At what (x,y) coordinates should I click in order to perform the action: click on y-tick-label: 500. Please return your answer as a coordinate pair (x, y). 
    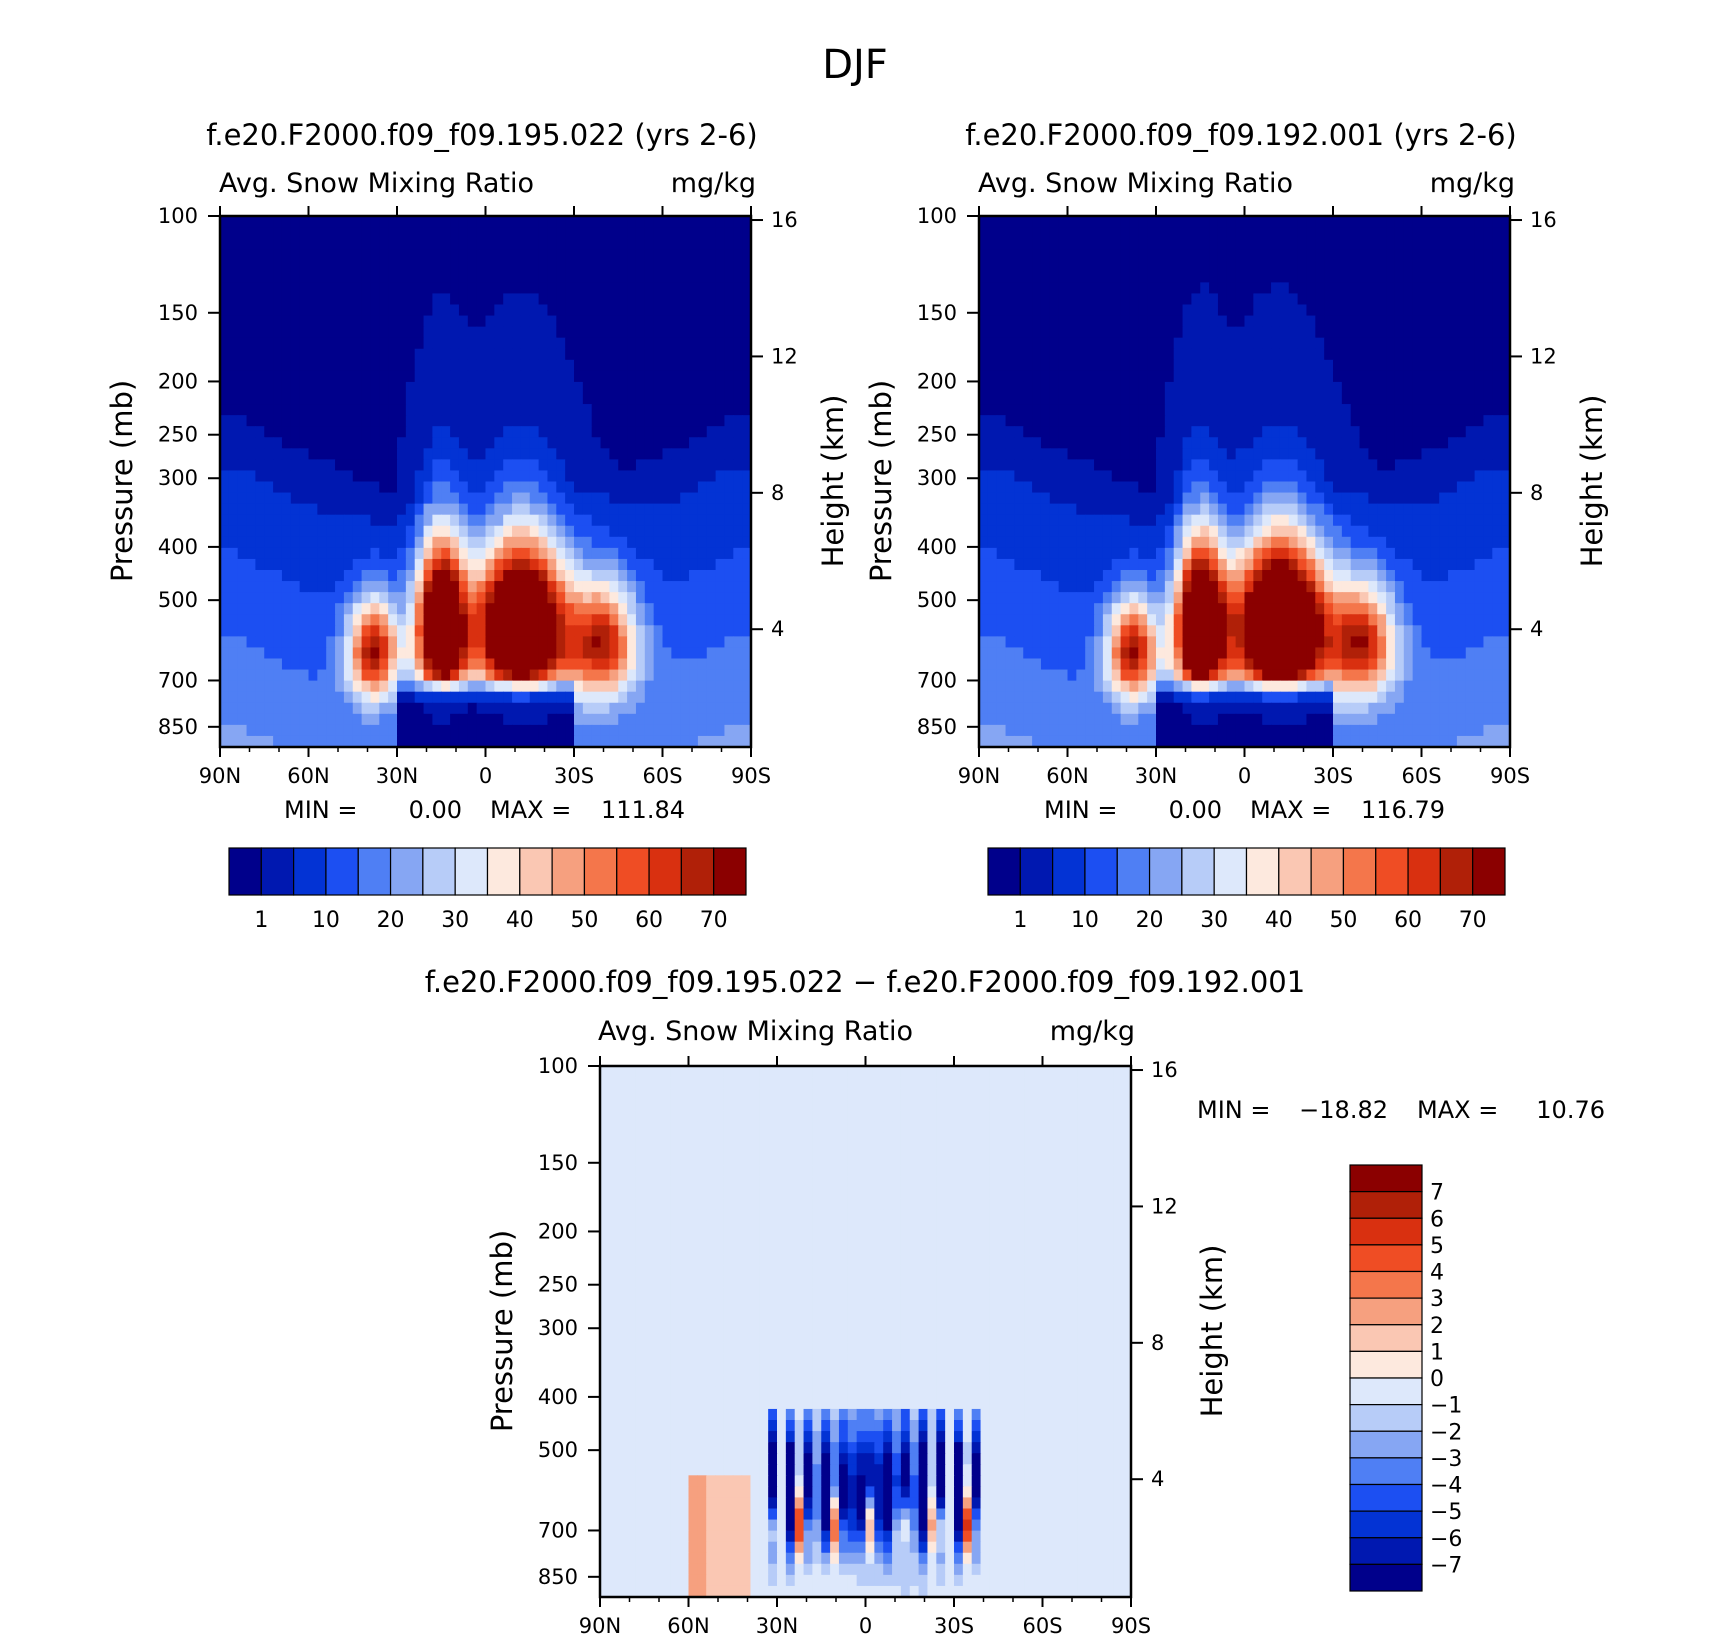
    Looking at the image, I should click on (178, 600).